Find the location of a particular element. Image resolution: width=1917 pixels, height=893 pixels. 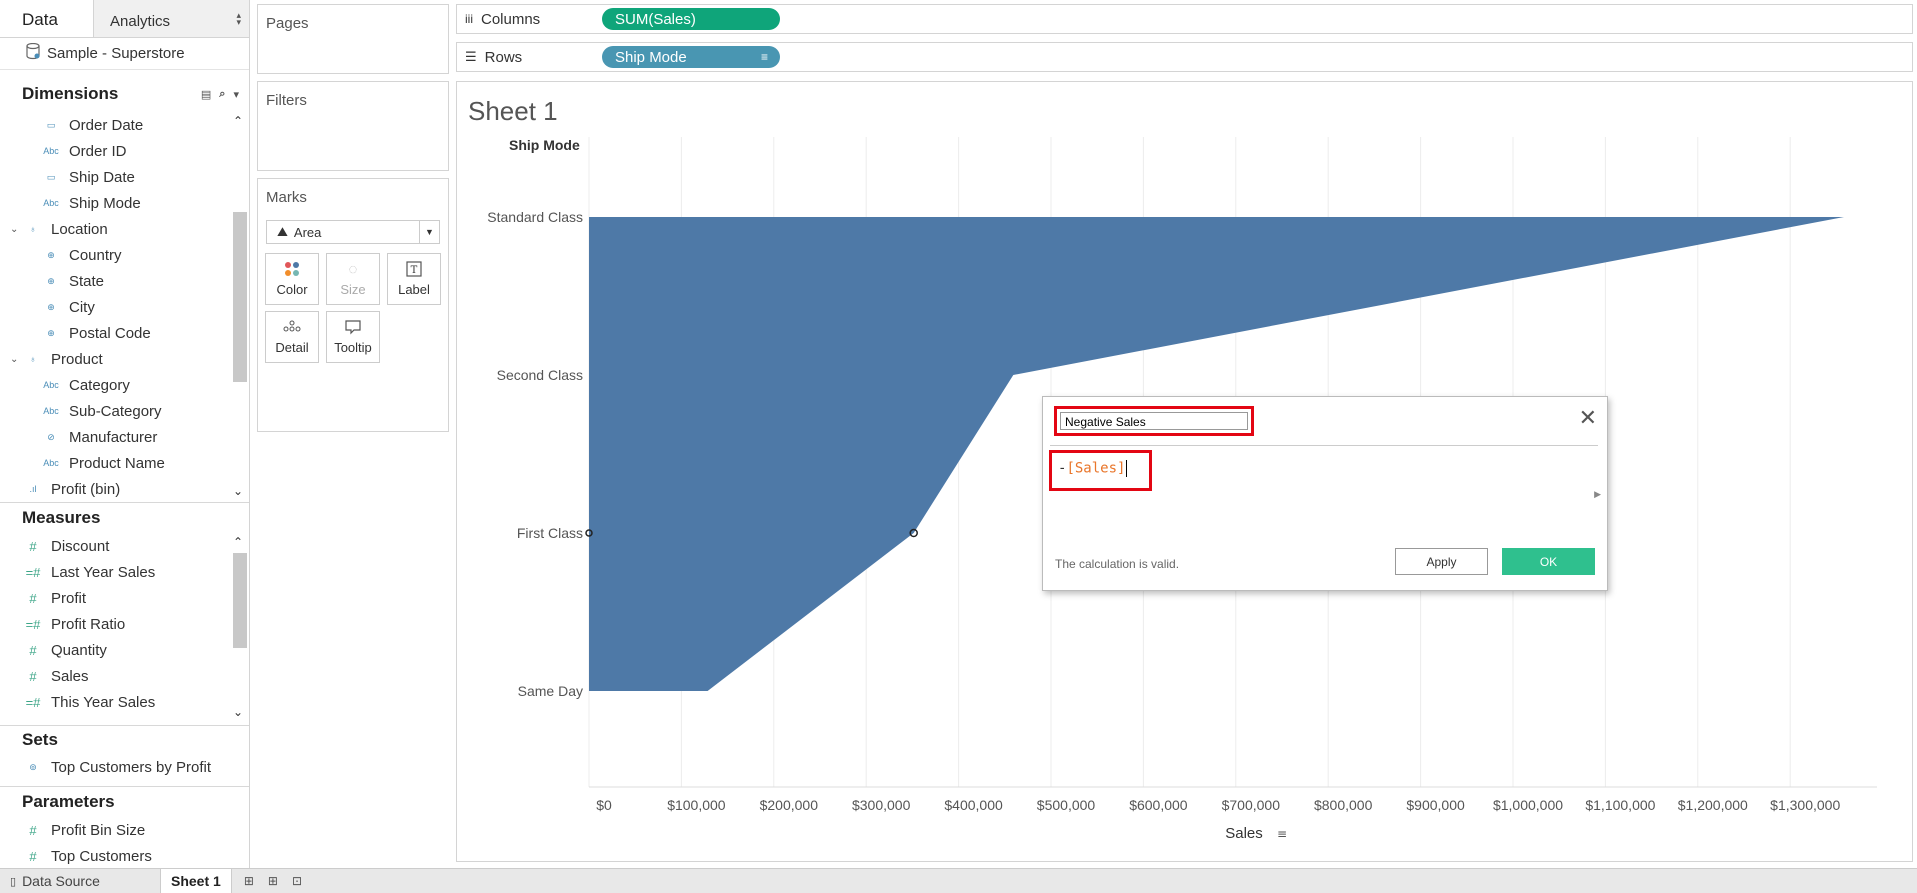

tab-analytics: Analytics ▴ ▾ is located at coordinates (171, 18).